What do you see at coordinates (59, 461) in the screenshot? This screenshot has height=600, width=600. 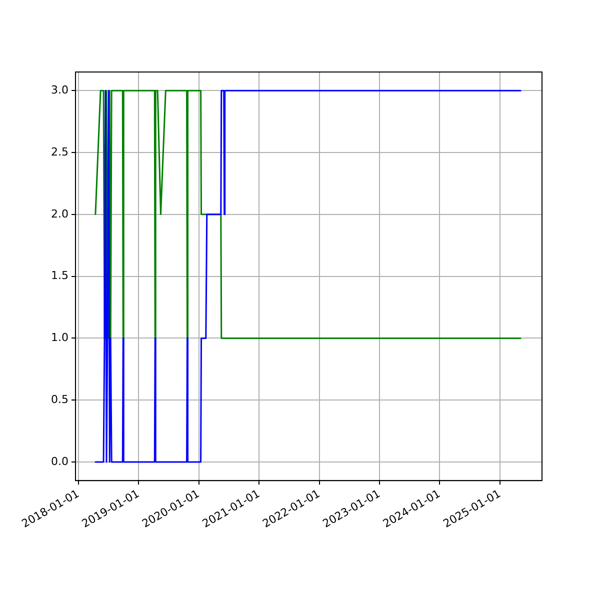 I see `y-tick-label: 0.0` at bounding box center [59, 461].